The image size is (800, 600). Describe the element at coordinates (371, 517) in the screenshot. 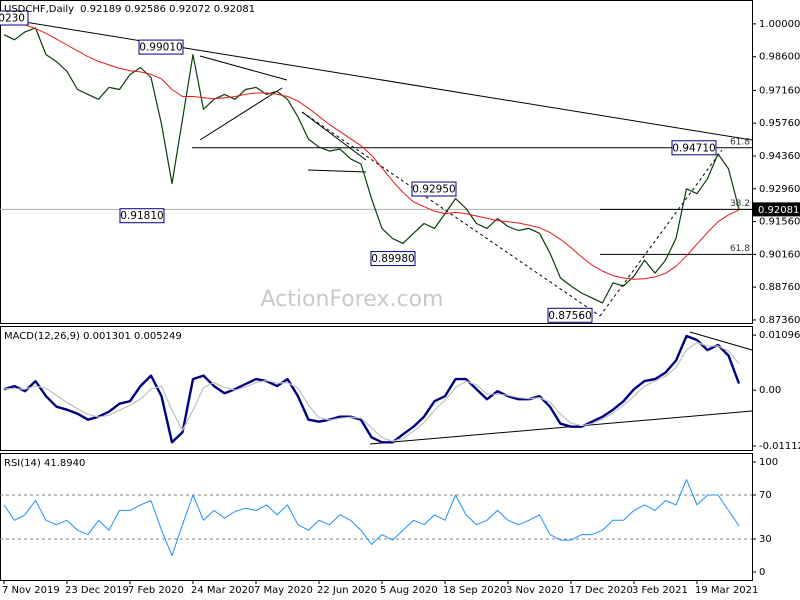

I see `series-line` at that location.